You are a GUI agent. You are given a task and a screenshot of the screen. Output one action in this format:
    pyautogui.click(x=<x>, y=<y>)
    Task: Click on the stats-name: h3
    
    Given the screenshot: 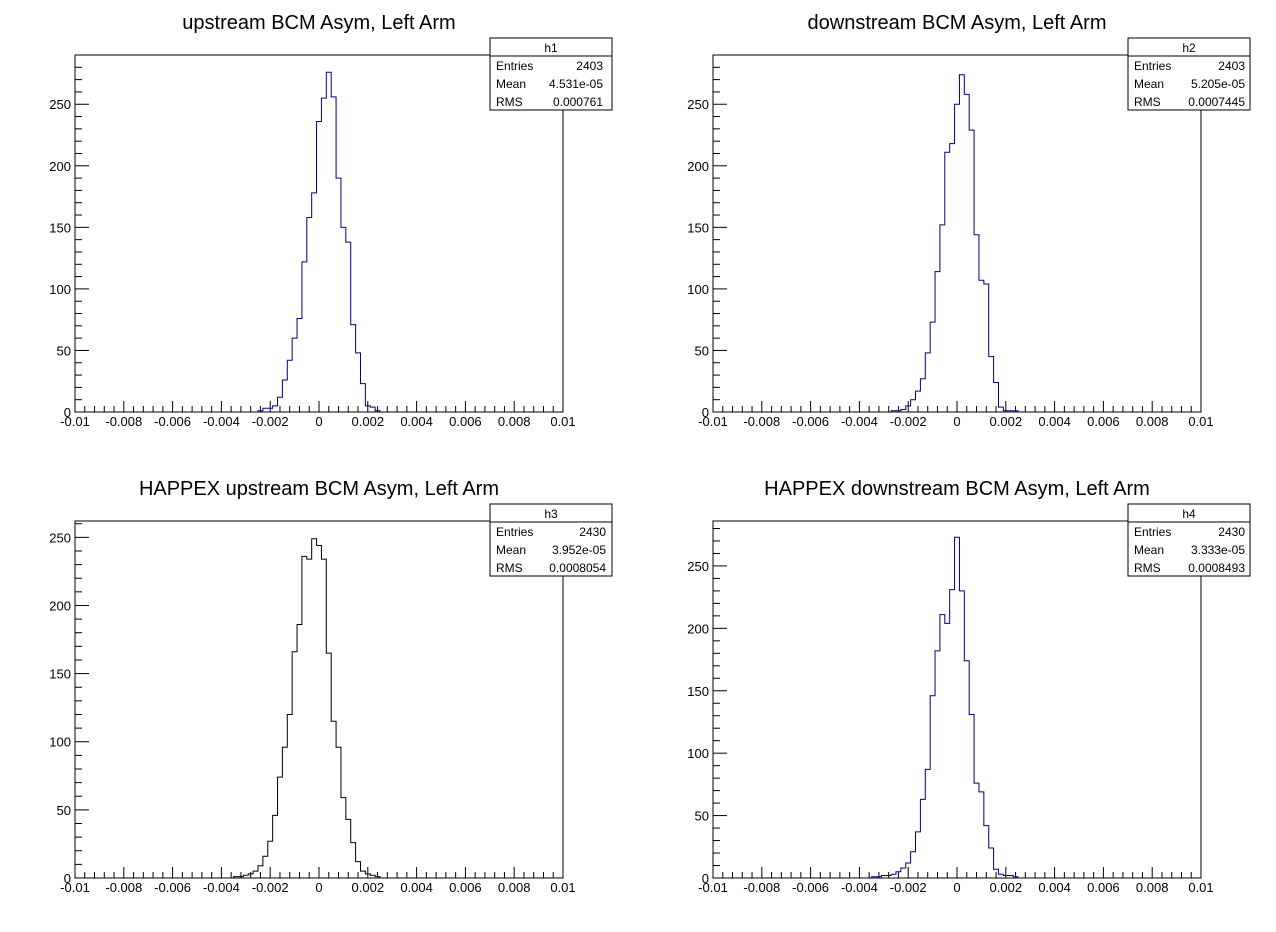 What is the action you would take?
    pyautogui.click(x=551, y=514)
    